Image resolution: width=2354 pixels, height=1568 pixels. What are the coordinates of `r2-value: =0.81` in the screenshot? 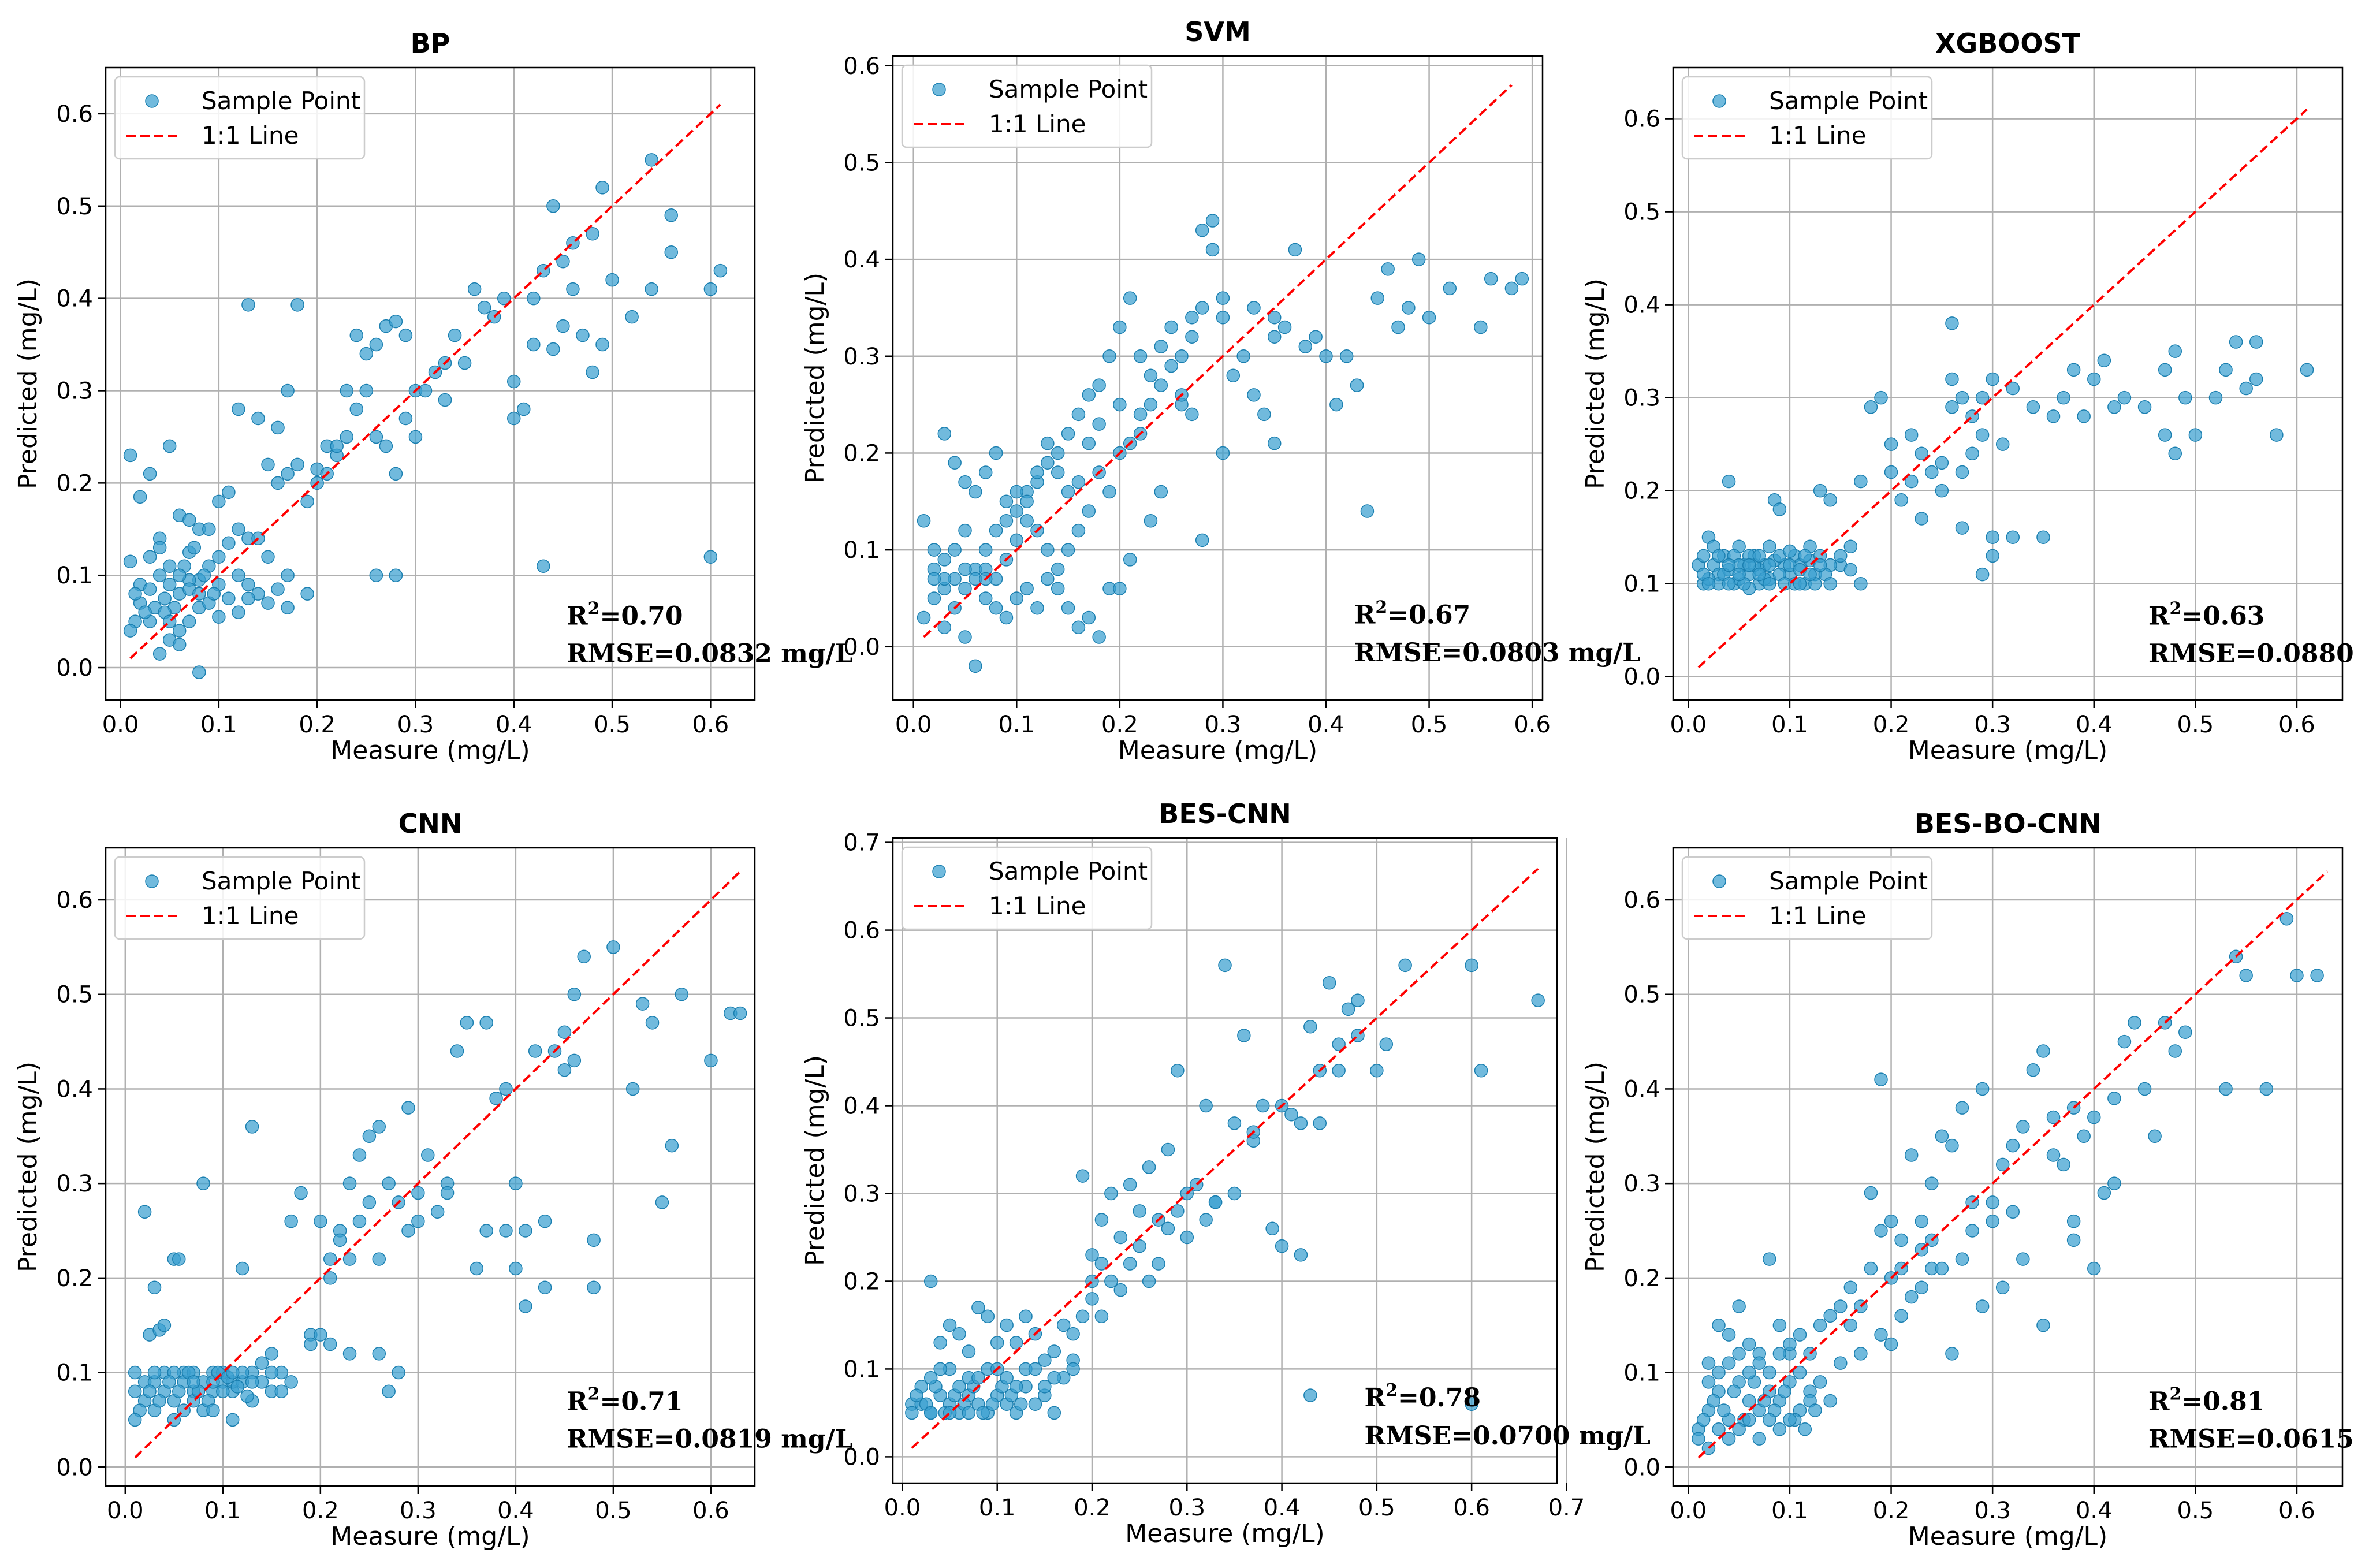 It's located at (2222, 1402).